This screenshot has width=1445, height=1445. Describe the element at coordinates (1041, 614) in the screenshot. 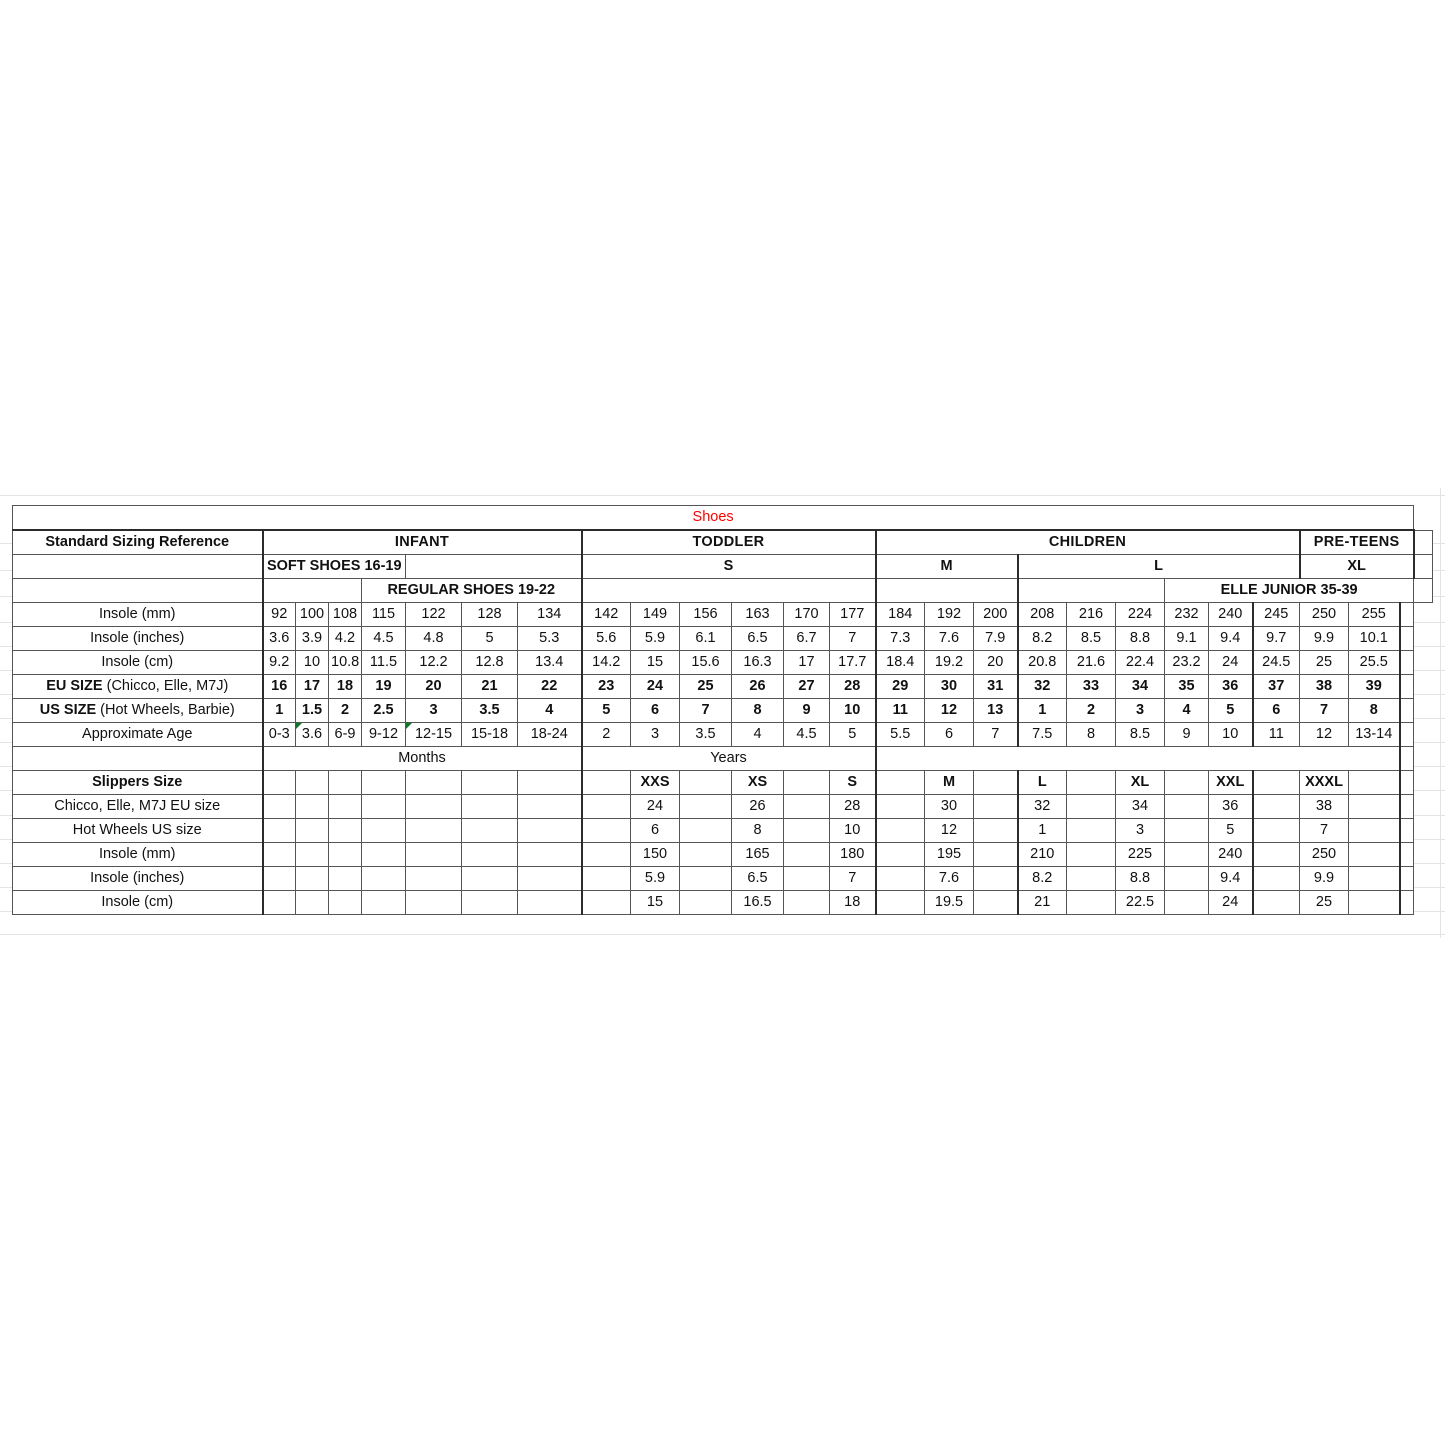

I see `table-cell: 208` at that location.